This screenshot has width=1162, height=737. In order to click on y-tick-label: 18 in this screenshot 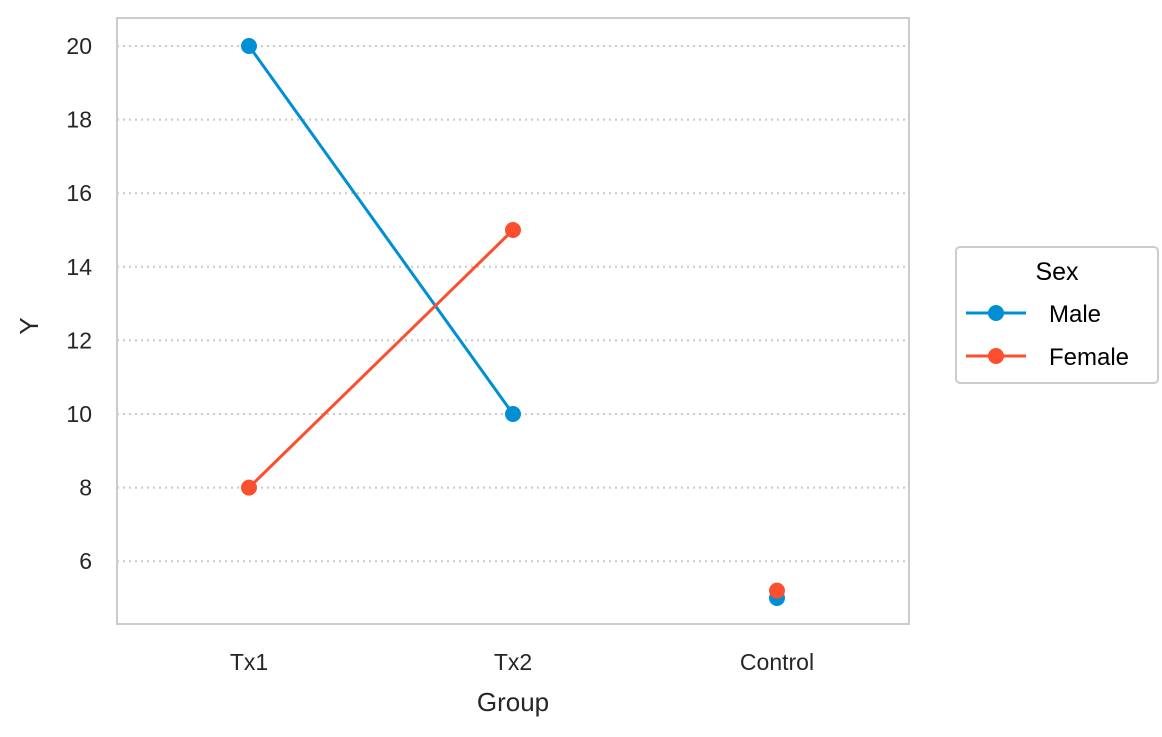, I will do `click(79, 120)`.